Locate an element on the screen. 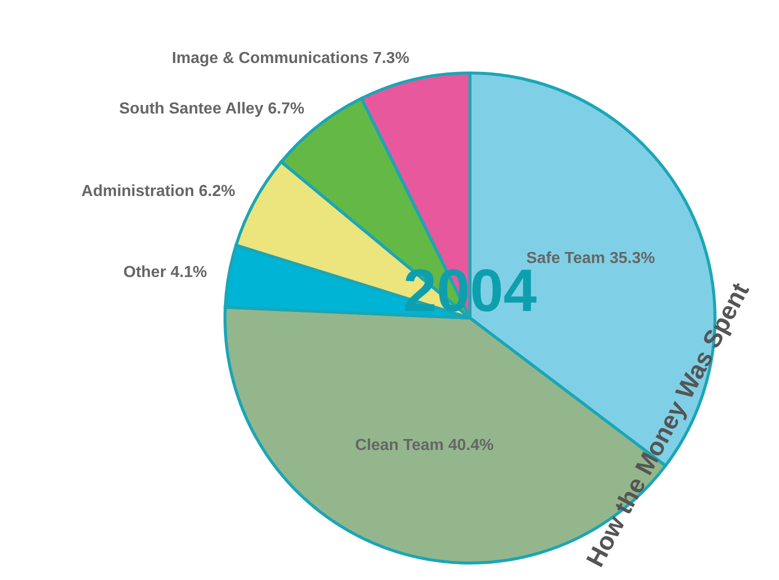 The image size is (779, 580). slice-label: Other 4.1% is located at coordinates (165, 273).